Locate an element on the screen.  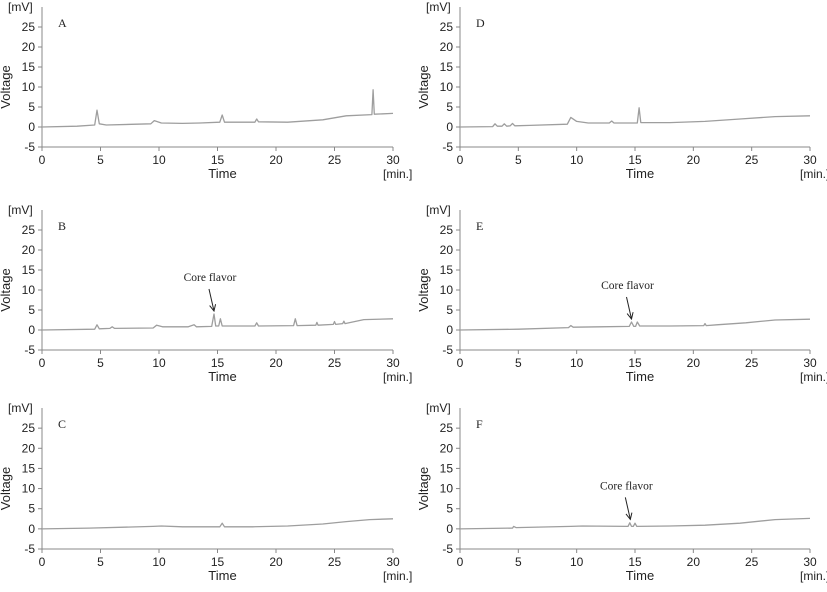
panel-letter: A is located at coordinates (62, 23).